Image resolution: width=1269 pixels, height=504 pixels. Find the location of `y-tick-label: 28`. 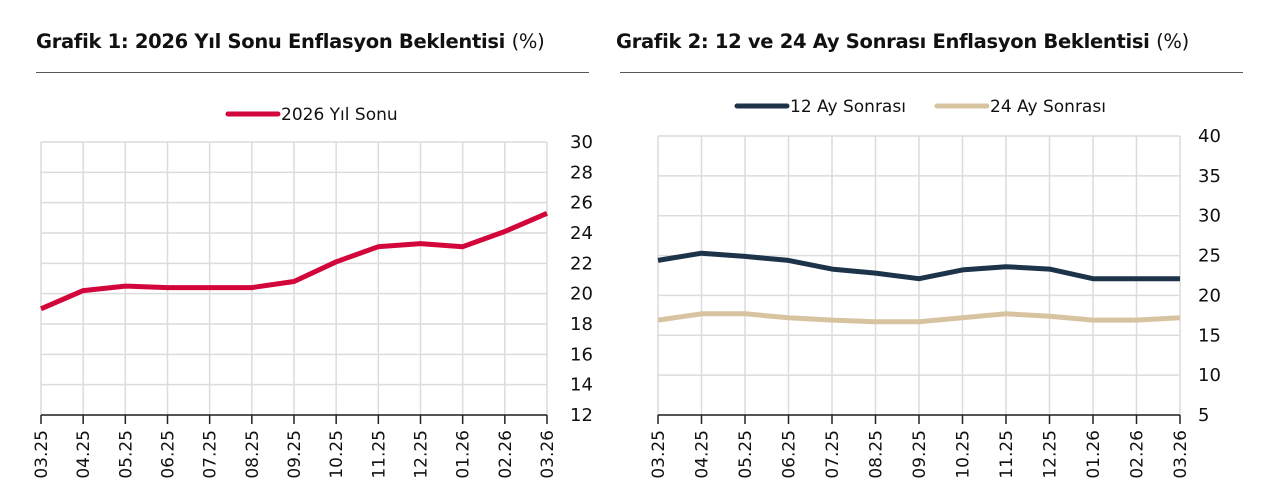

y-tick-label: 28 is located at coordinates (581, 172).